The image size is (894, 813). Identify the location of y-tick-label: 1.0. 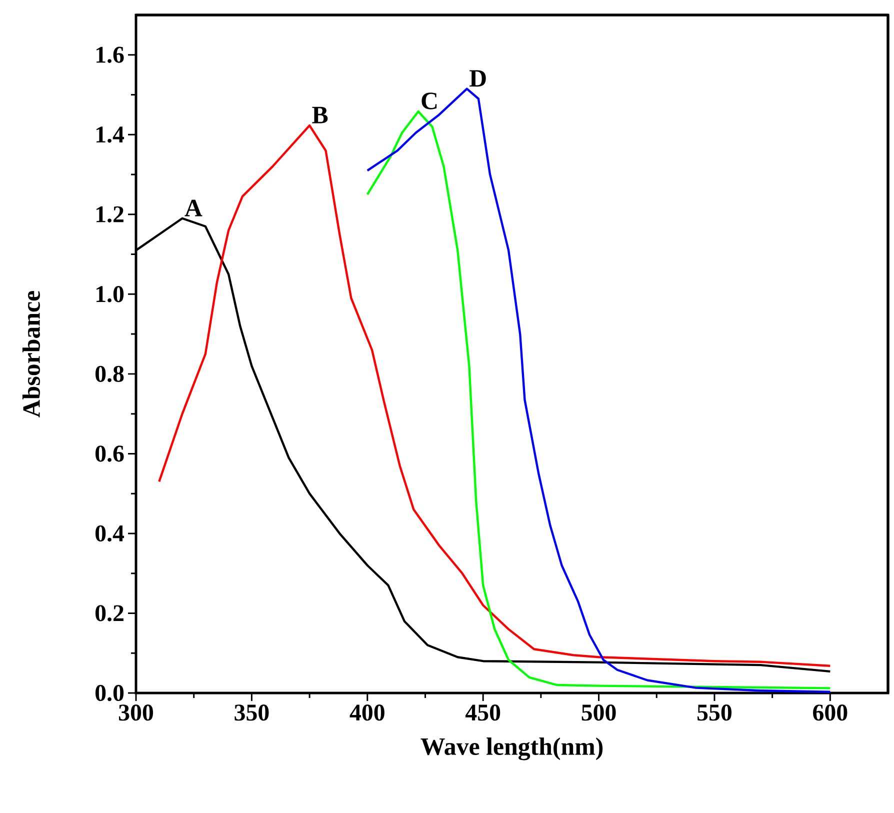
(110, 294).